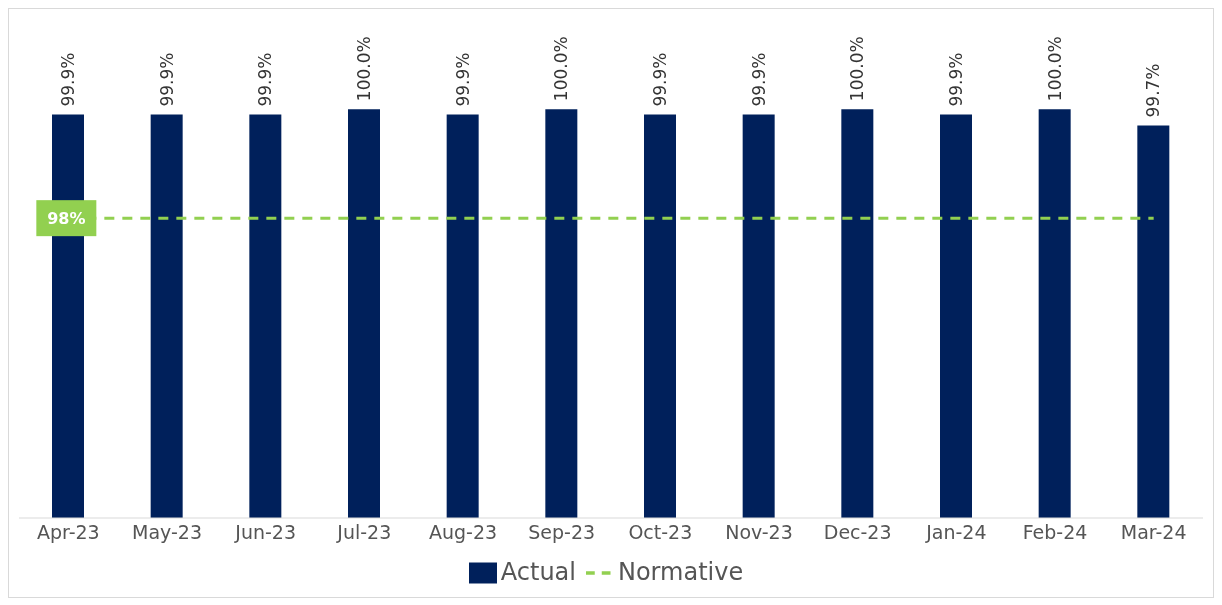  Describe the element at coordinates (538, 572) in the screenshot. I see `legend-label: Actual` at that location.